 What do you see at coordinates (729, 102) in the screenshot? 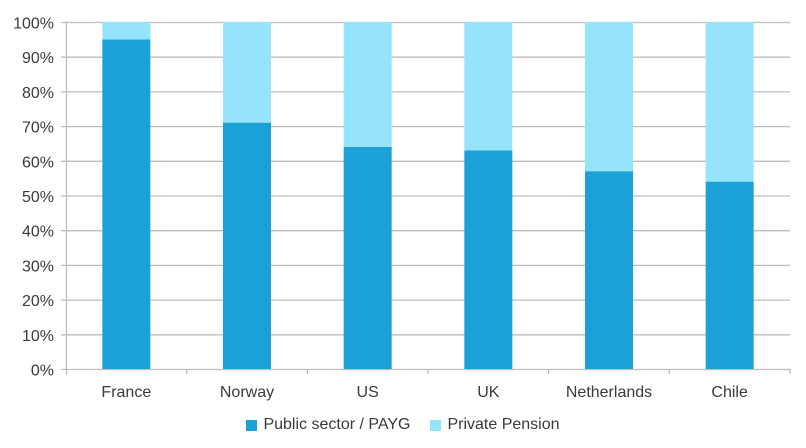
I see `bar-private-chile` at bounding box center [729, 102].